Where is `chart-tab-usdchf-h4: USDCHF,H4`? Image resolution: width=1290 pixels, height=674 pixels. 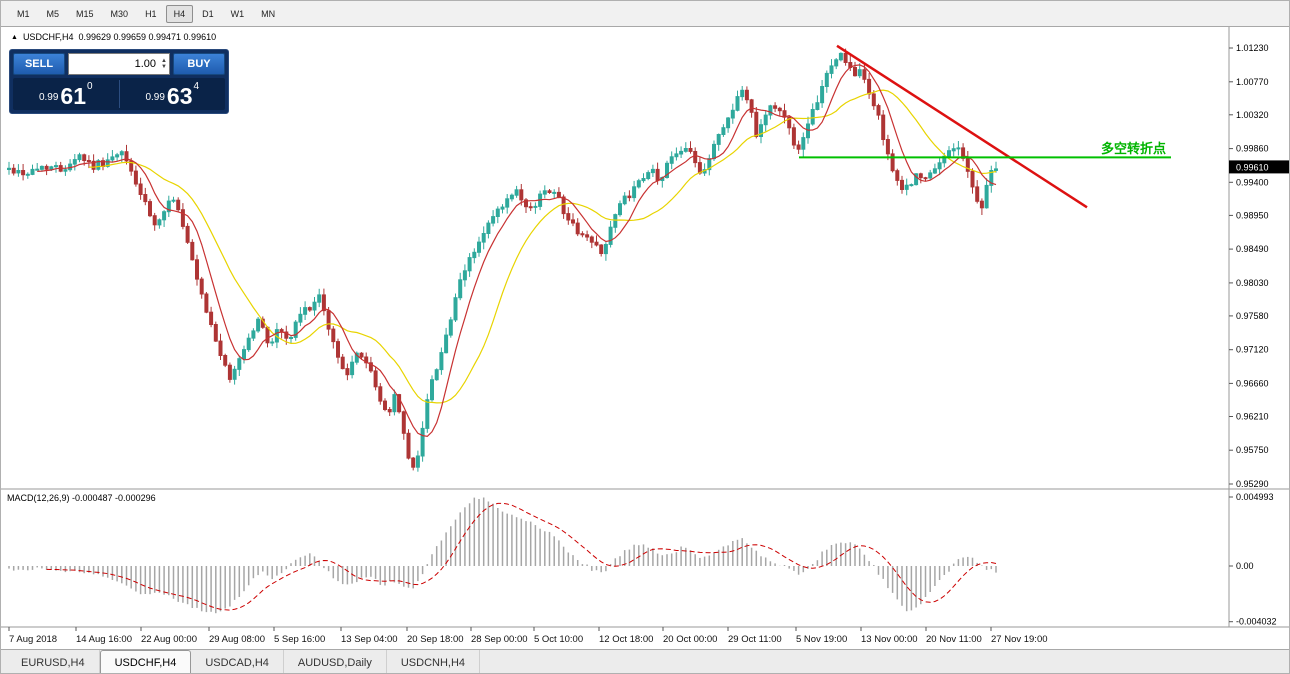
chart-tab-usdchf-h4: USDCHF,H4 is located at coordinates (145, 661).